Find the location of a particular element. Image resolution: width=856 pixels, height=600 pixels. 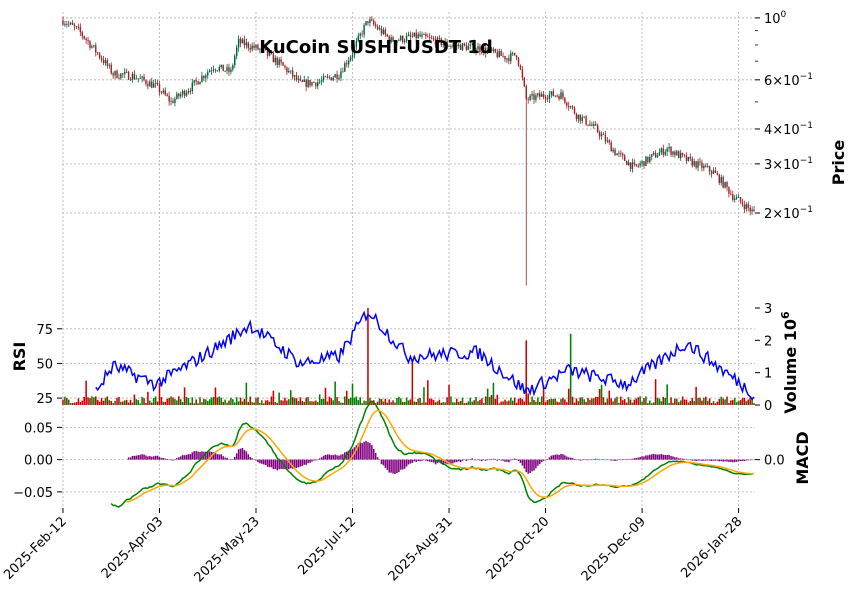

x-tick-label: 2025-Oct-20 is located at coordinates (518, 548).